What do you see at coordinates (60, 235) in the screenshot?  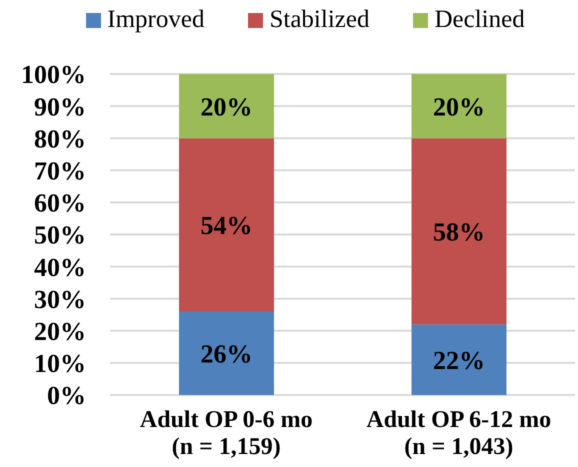 I see `y-tick-label: 50%` at bounding box center [60, 235].